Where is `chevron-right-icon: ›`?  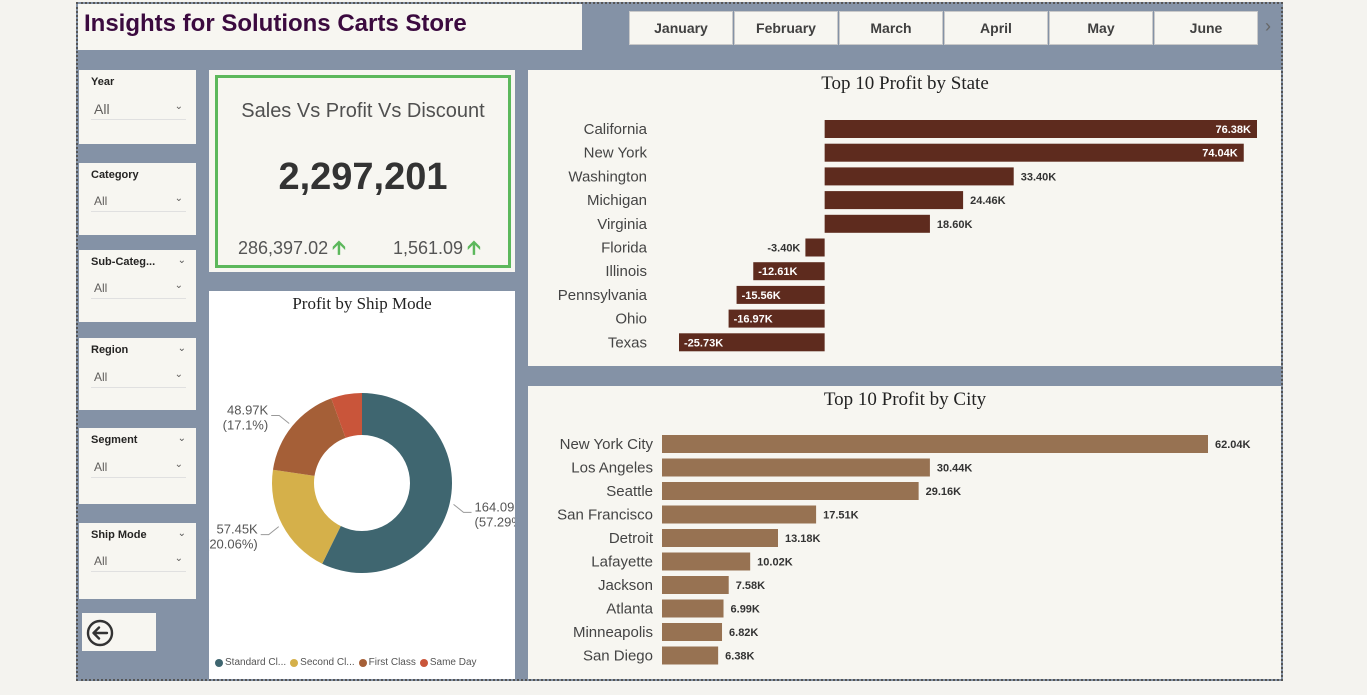
chevron-right-icon: › is located at coordinates (1268, 26).